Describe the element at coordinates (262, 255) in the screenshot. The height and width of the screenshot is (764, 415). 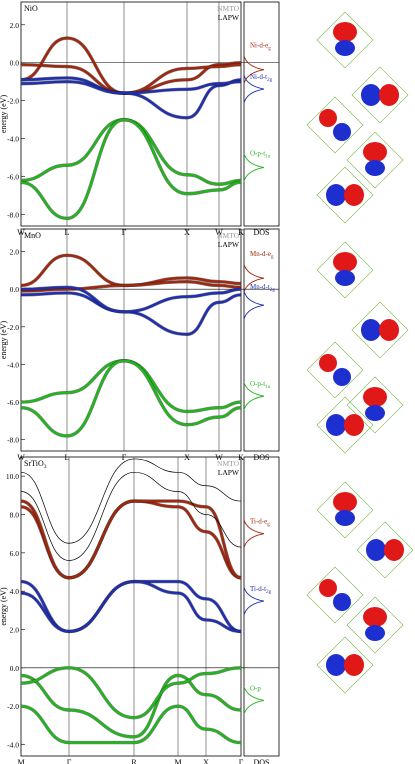
I see `dos-label: Mn-d-eg` at that location.